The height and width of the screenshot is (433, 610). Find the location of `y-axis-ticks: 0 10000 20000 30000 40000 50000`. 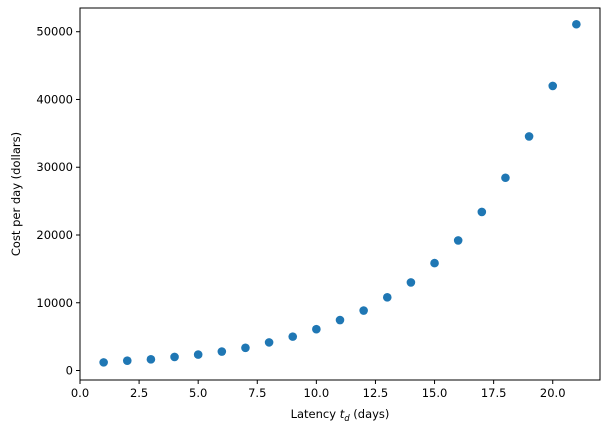

y-axis-ticks: 0 10000 20000 30000 40000 50000 is located at coordinates (58, 201).